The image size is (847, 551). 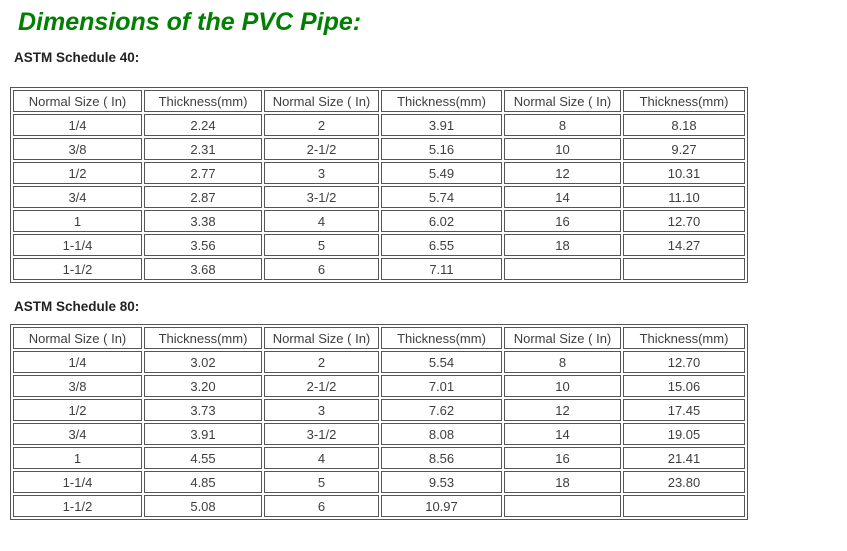 I want to click on page-title: Dimensions of the PVC Pipe:, so click(x=190, y=22).